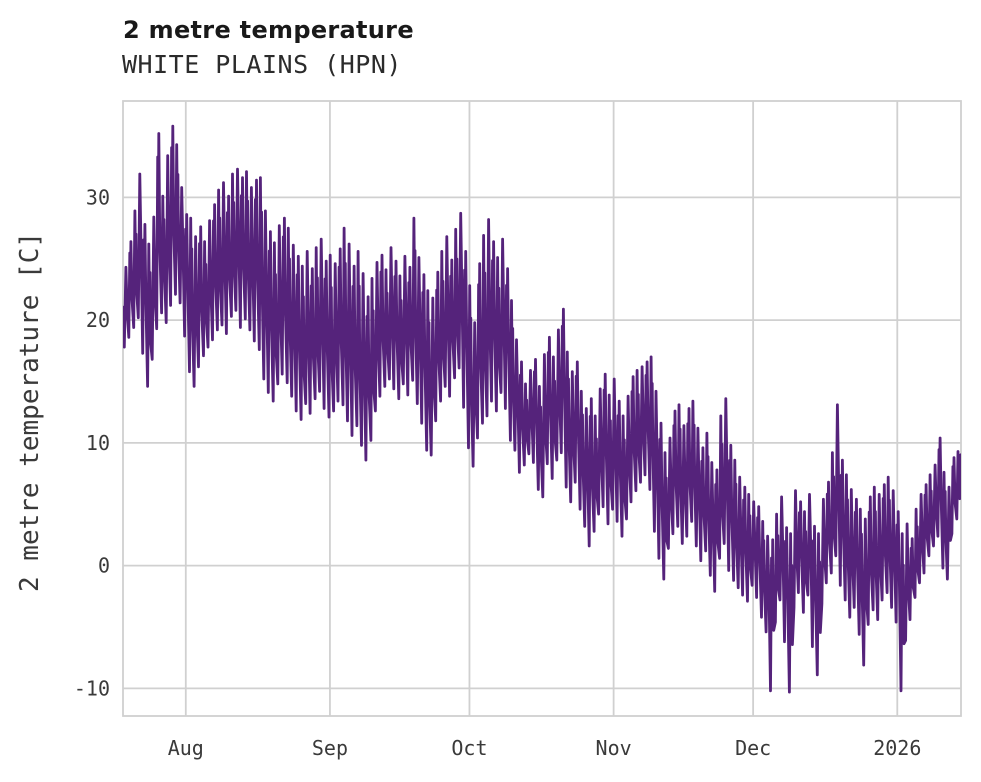  What do you see at coordinates (98, 443) in the screenshot?
I see `y-tick-label: 10` at bounding box center [98, 443].